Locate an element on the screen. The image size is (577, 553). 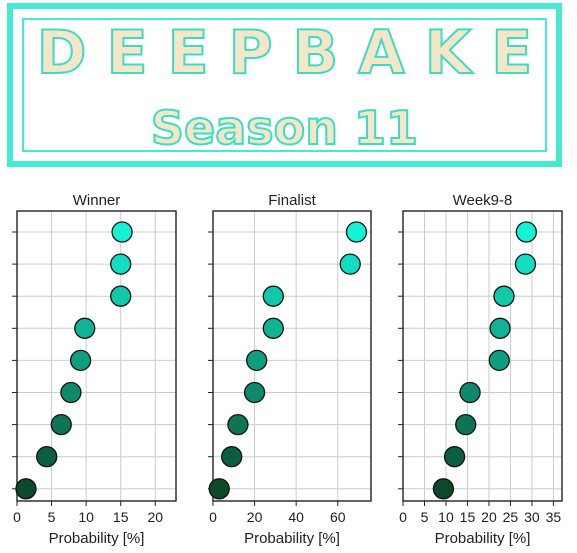
x-tick-label: 40 is located at coordinates (296, 517).